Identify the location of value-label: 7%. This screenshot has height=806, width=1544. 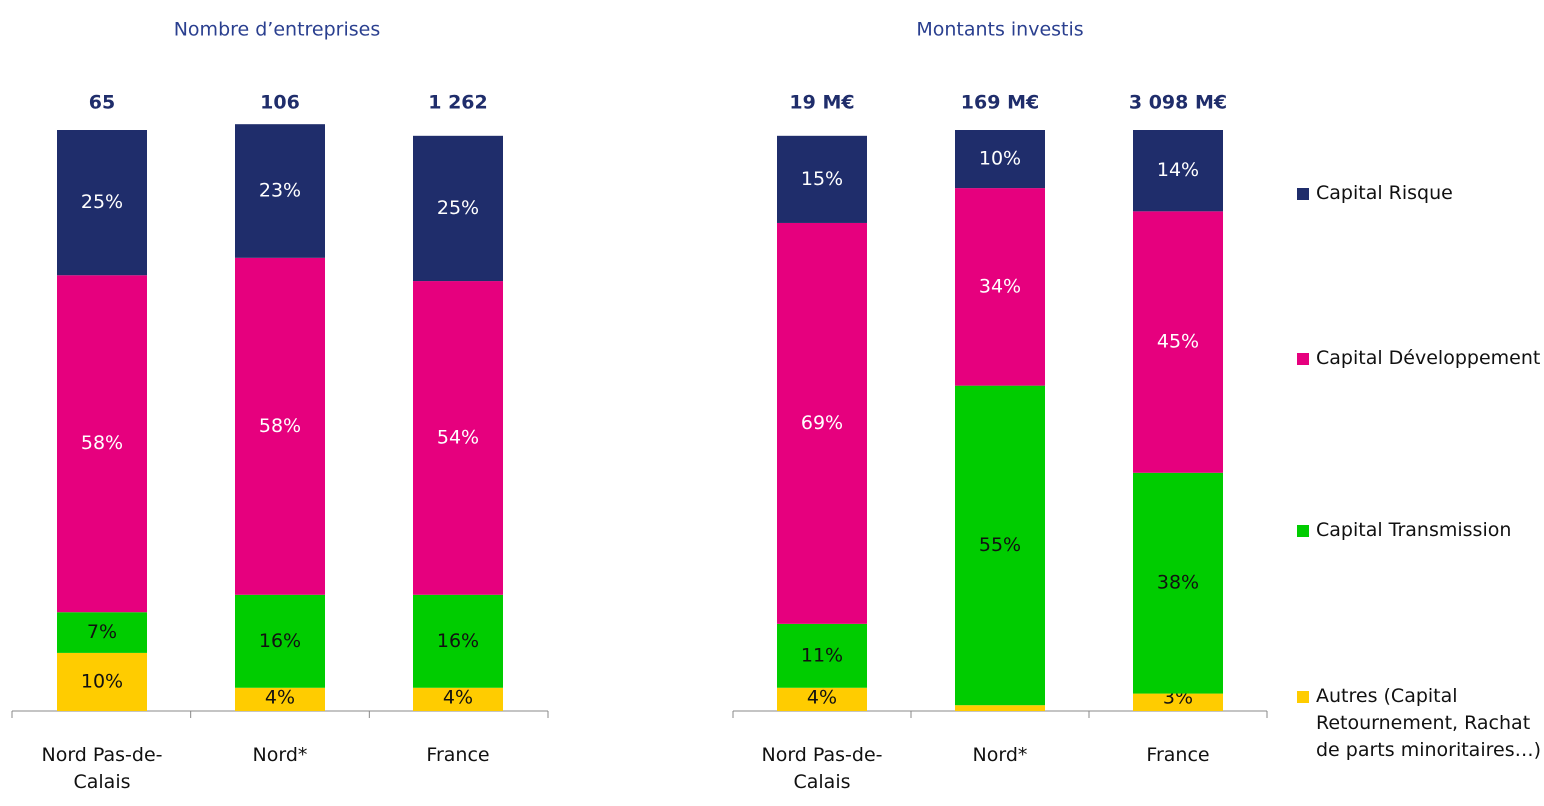
(102, 632).